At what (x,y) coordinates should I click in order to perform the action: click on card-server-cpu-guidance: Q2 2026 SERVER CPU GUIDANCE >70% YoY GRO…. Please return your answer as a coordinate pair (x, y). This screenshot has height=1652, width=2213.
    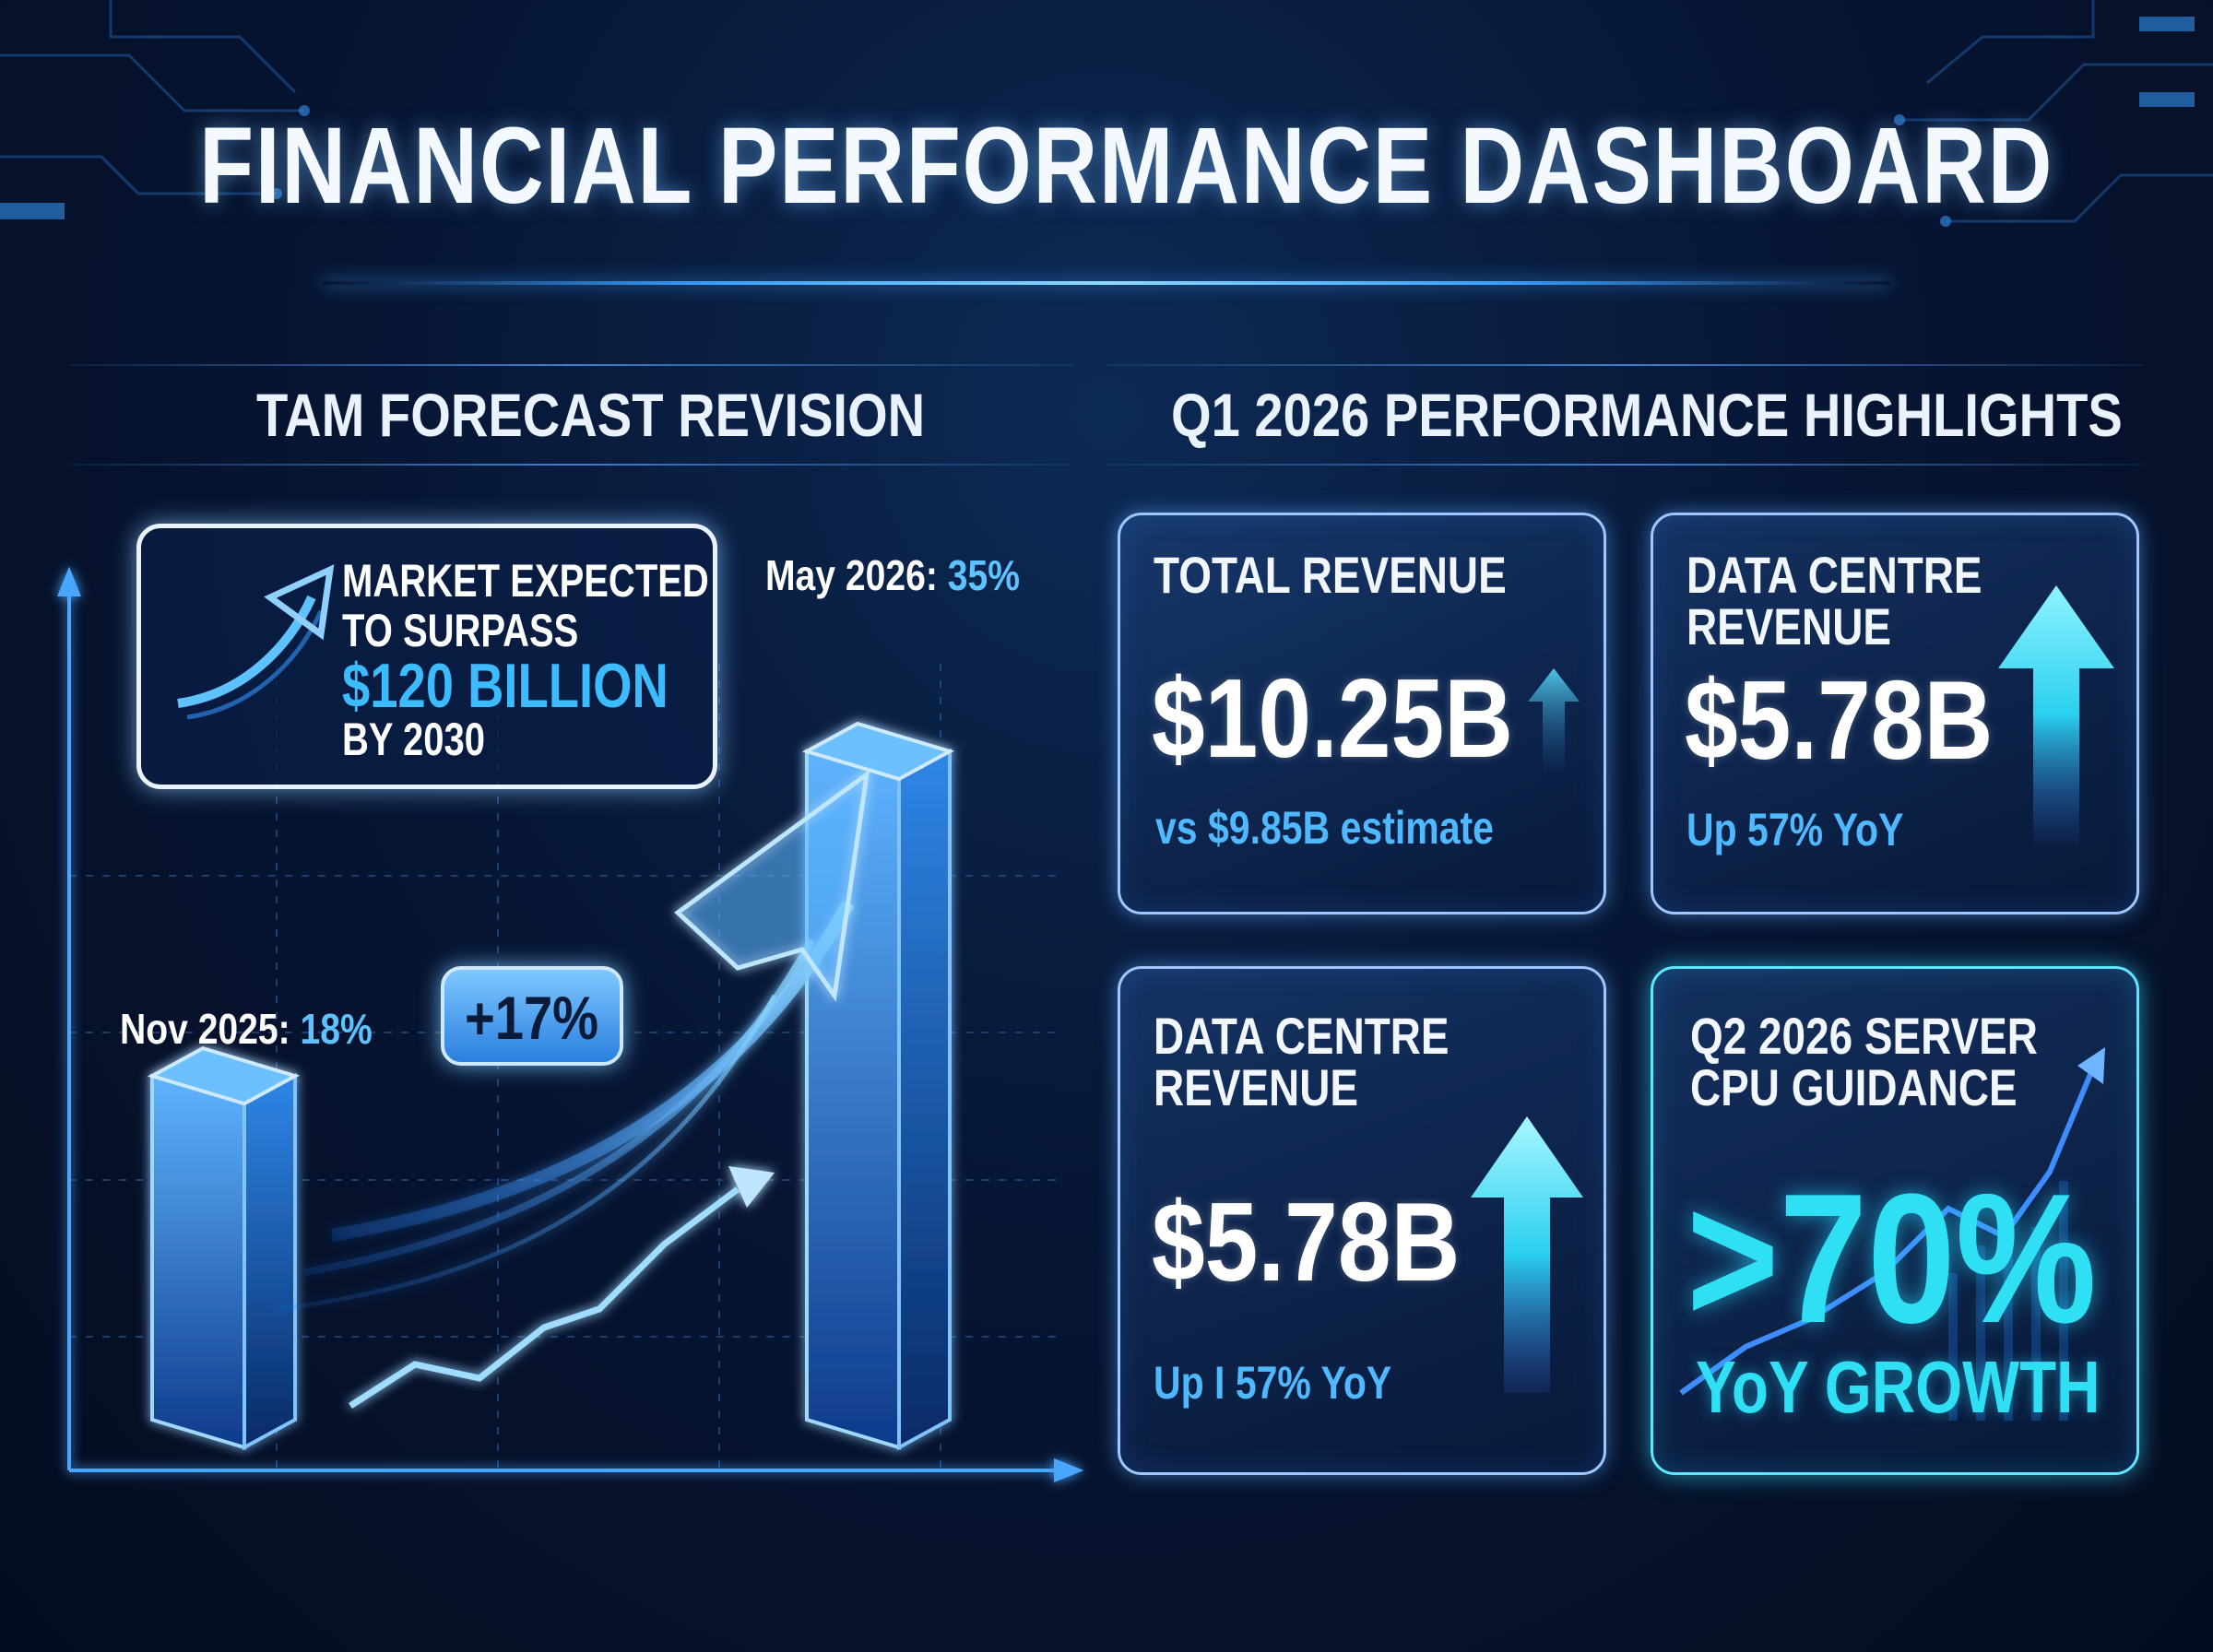
    Looking at the image, I should click on (1895, 1220).